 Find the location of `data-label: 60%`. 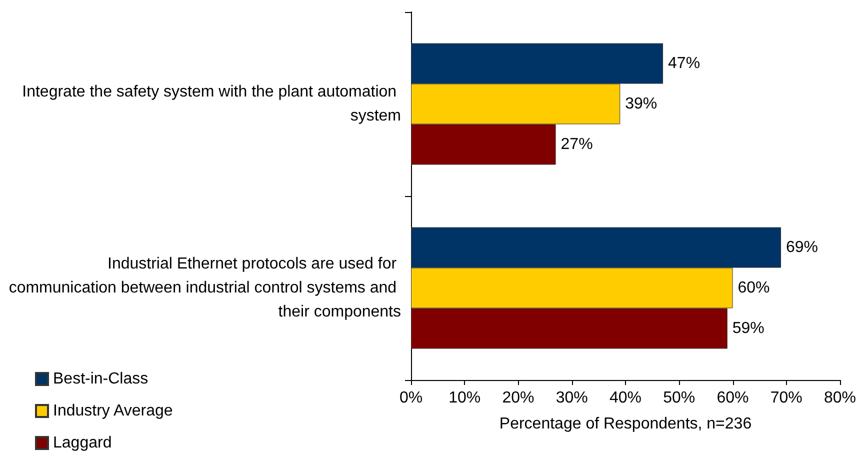

data-label: 60% is located at coordinates (754, 288).